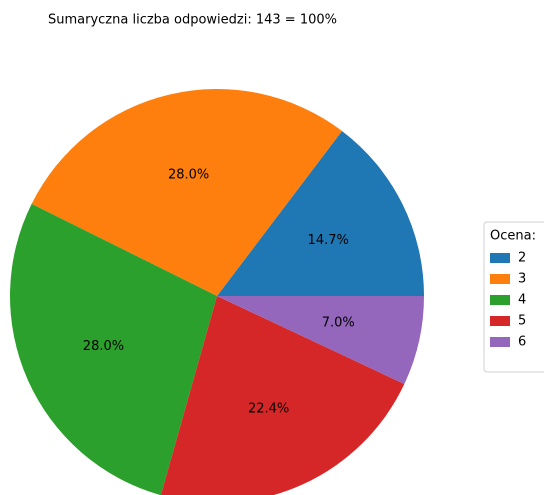 This screenshot has height=495, width=544. What do you see at coordinates (522, 321) in the screenshot?
I see `legend-label: 5` at bounding box center [522, 321].